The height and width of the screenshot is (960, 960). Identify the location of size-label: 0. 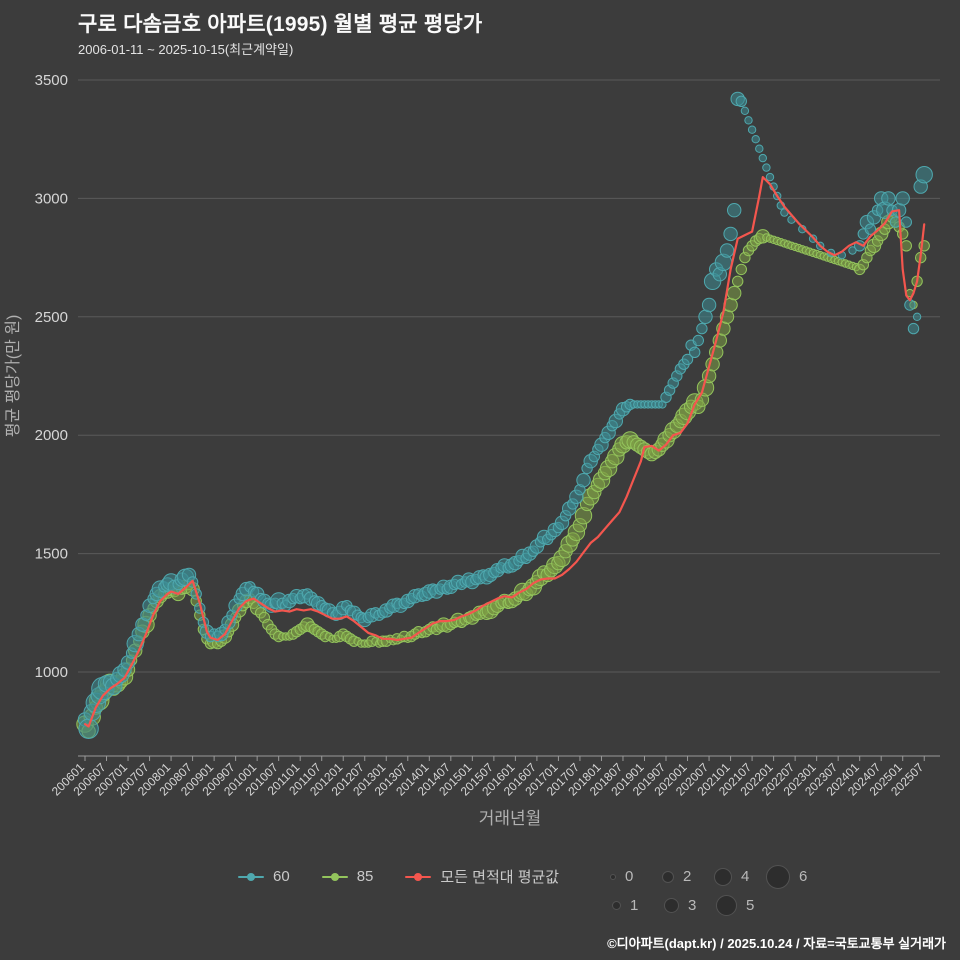
(629, 876).